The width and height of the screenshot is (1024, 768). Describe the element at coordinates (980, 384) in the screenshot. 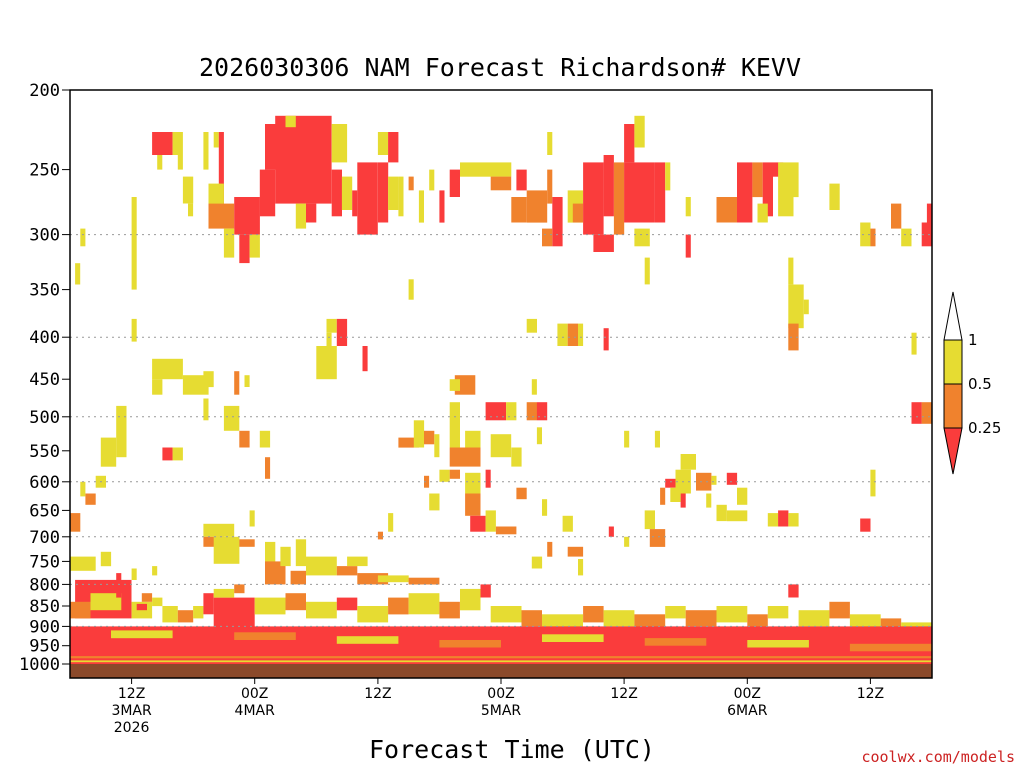

I see `legend-label: 0.5` at that location.